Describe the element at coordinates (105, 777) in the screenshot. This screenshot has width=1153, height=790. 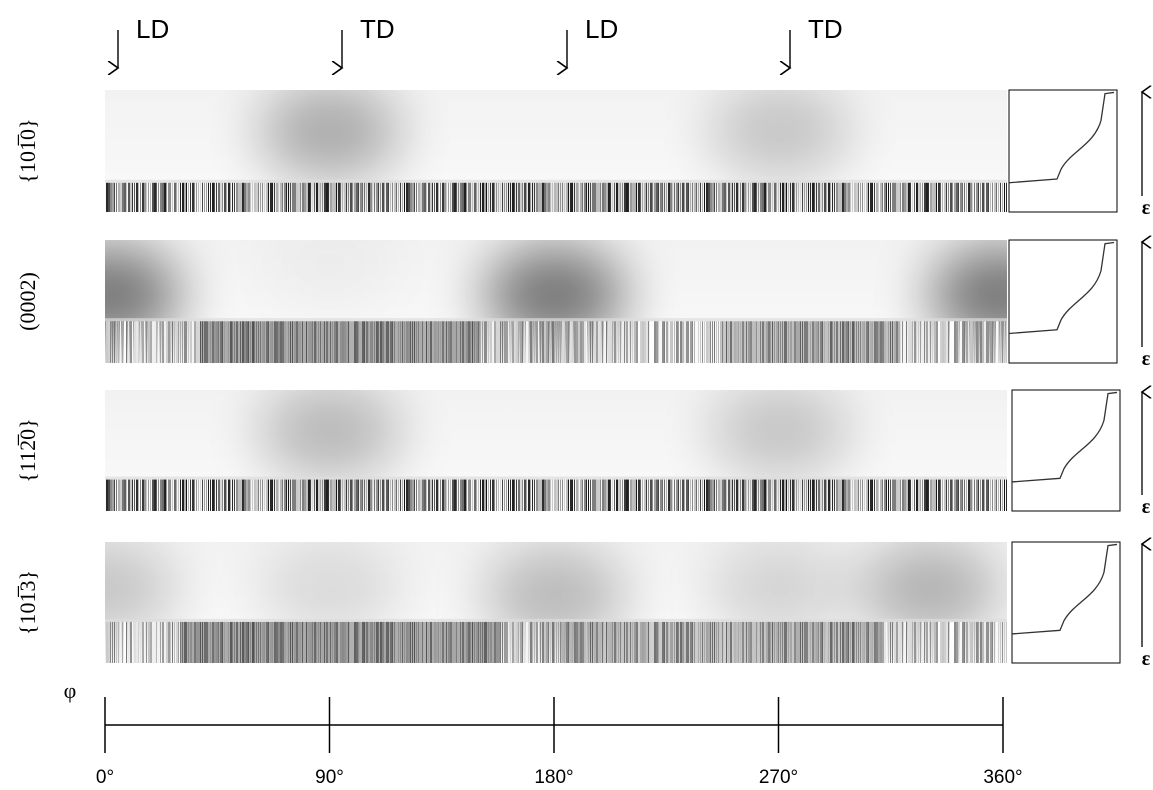
I see `tick-label: 0°` at that location.